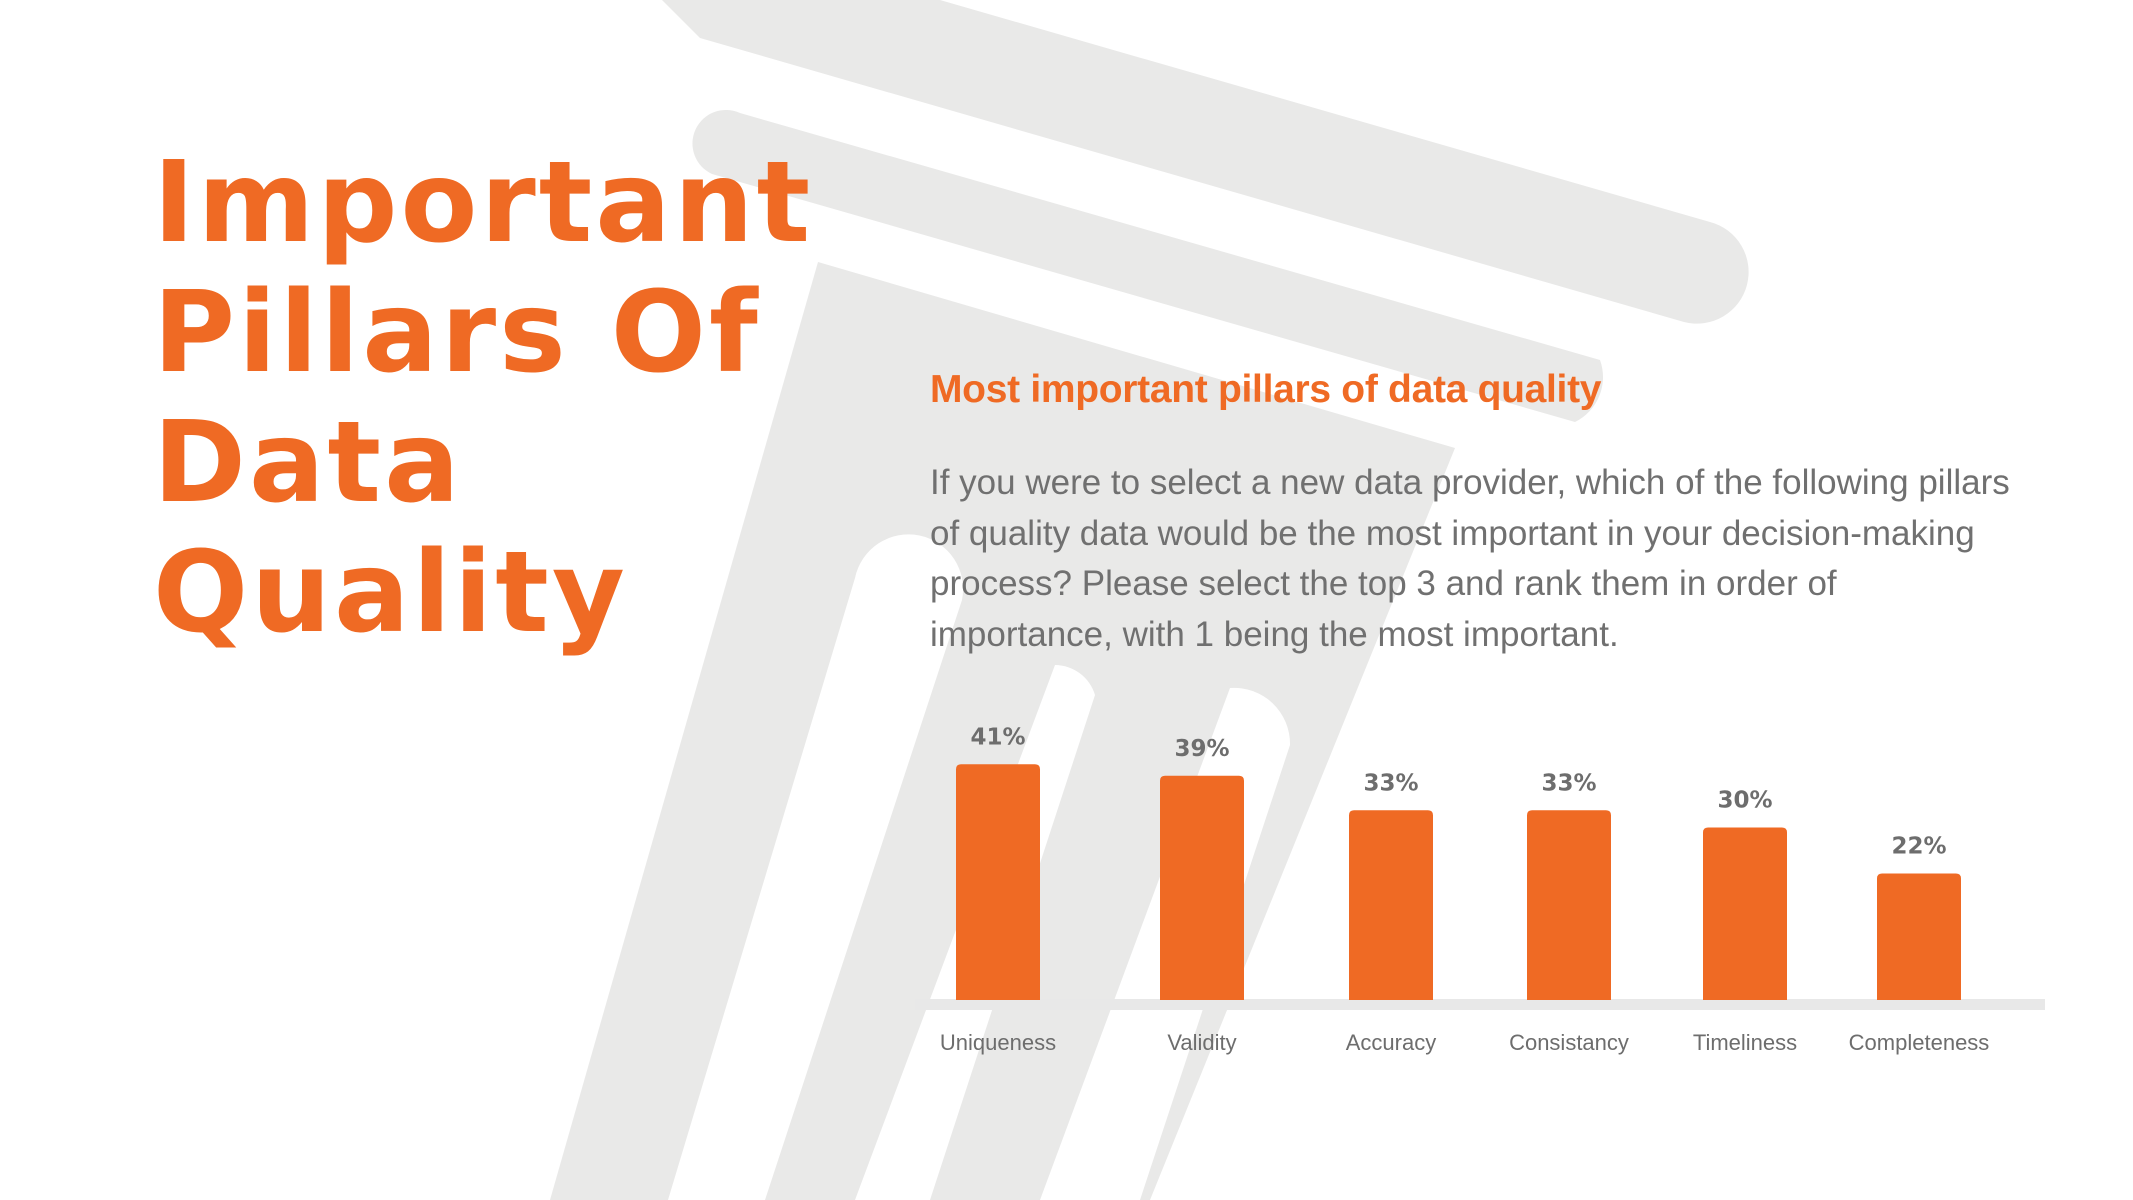 The height and width of the screenshot is (1200, 2133). I want to click on chart-baseline, so click(1480, 1004).